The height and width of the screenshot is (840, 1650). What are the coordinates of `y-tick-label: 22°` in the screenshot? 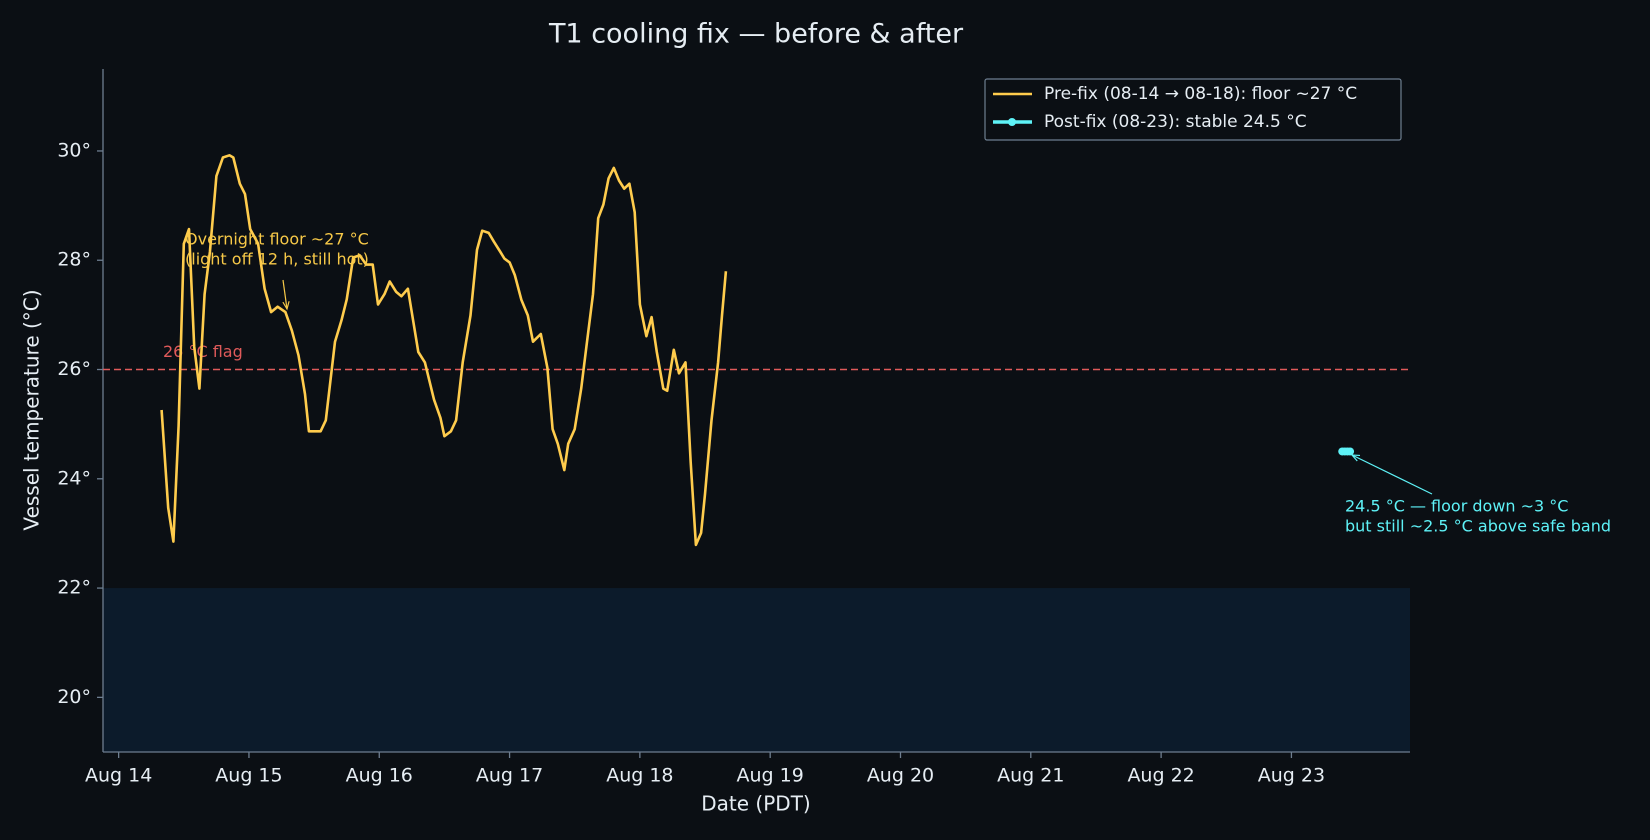 It's located at (74, 588).